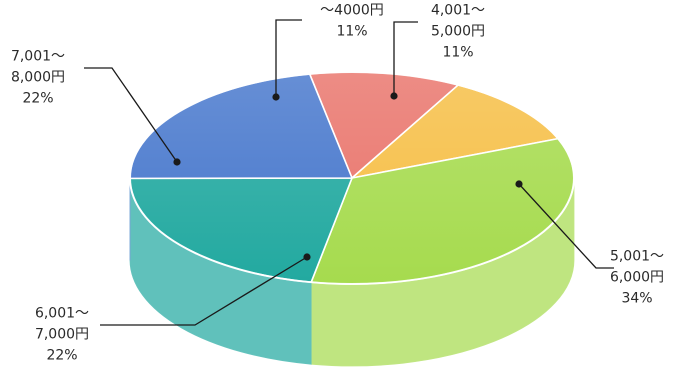 This screenshot has height=378, width=682. What do you see at coordinates (352, 11) in the screenshot?
I see `slice-range: 〜4000円` at bounding box center [352, 11].